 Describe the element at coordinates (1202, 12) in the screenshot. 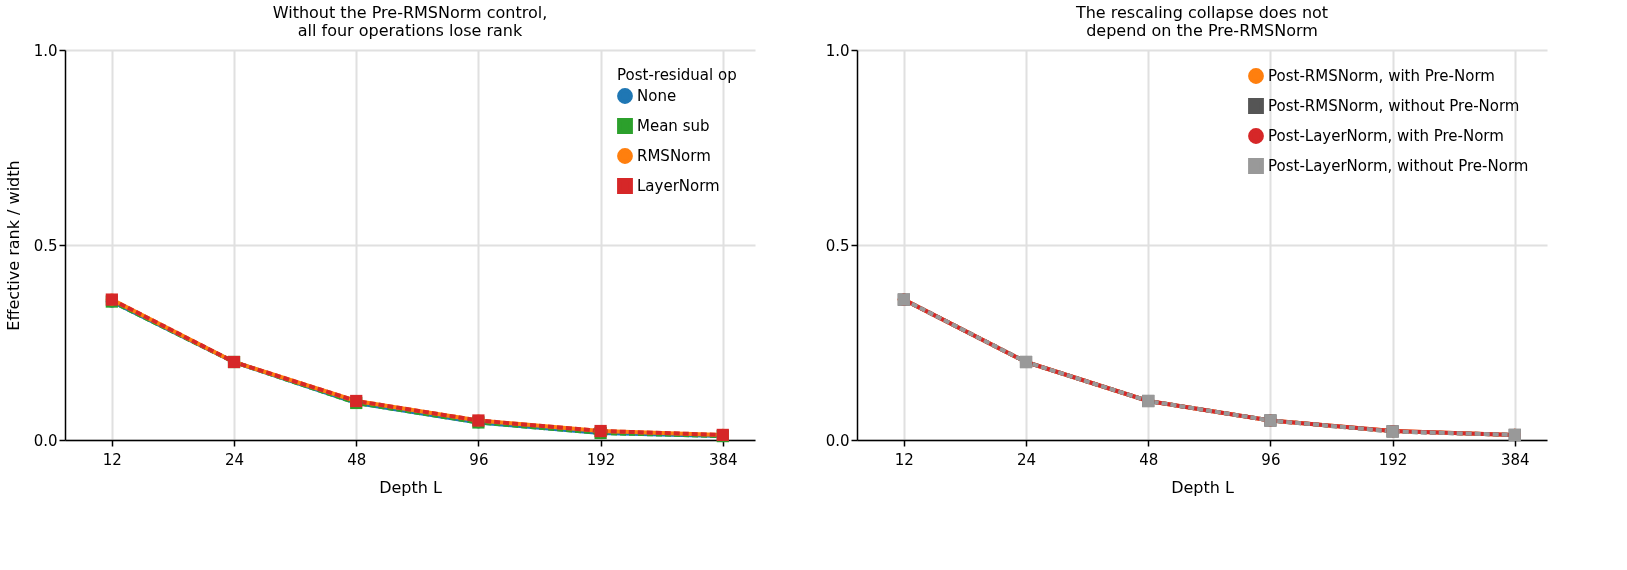

I see `text: The rescaling collapse does not` at that location.